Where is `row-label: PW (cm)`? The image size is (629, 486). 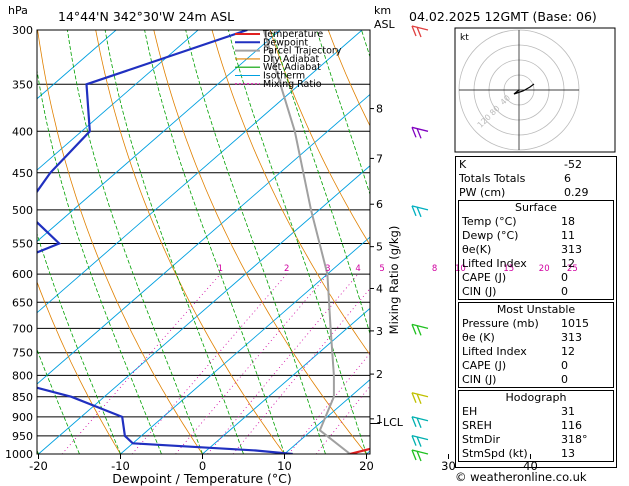 row-label: PW (cm) is located at coordinates (482, 192).